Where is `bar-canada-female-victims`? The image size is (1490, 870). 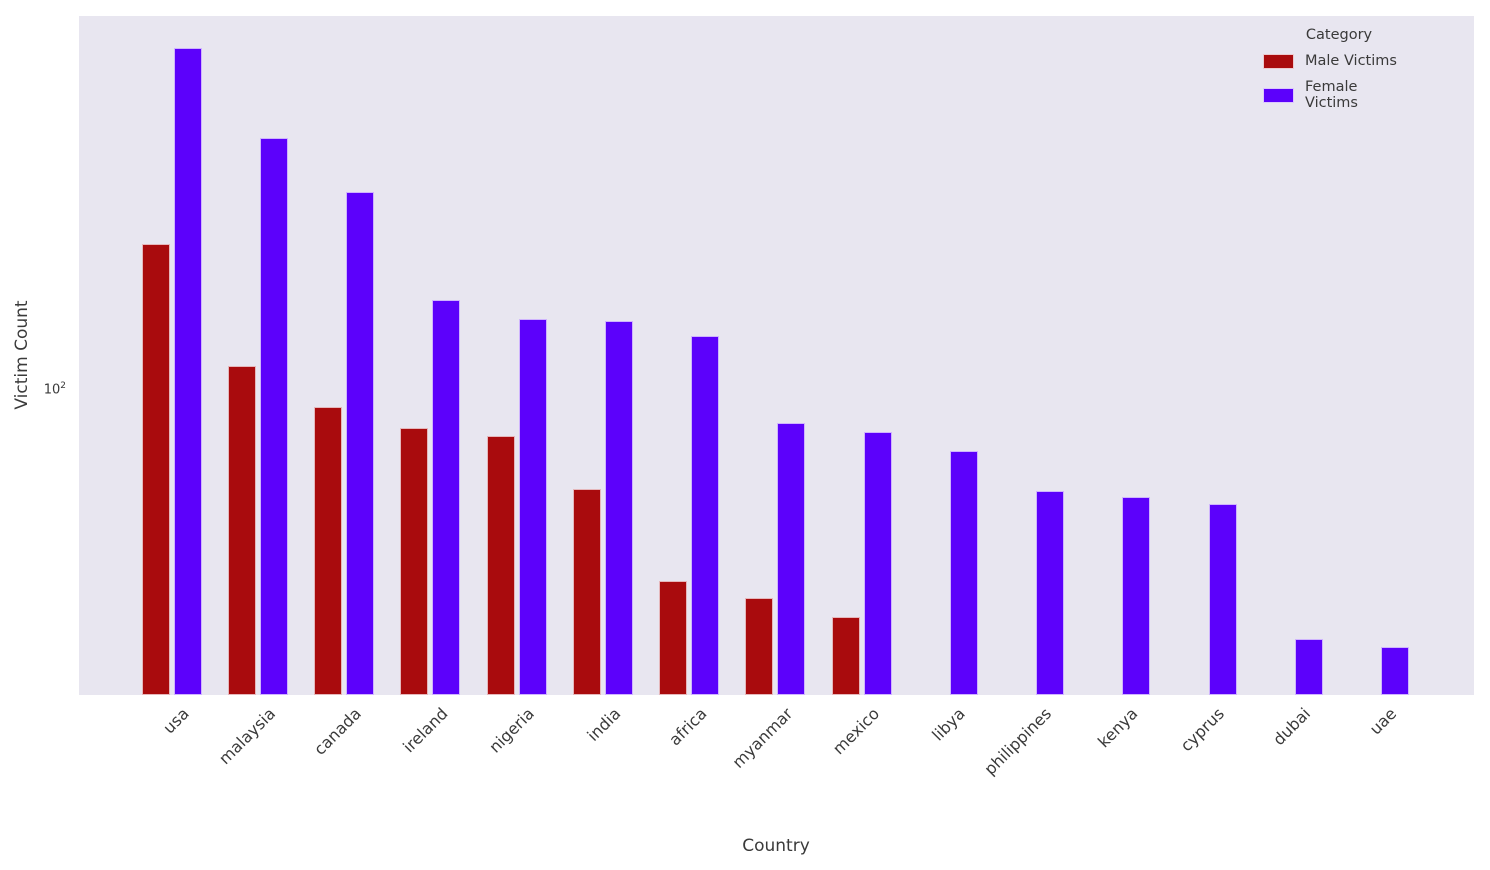 bar-canada-female-victims is located at coordinates (360, 443).